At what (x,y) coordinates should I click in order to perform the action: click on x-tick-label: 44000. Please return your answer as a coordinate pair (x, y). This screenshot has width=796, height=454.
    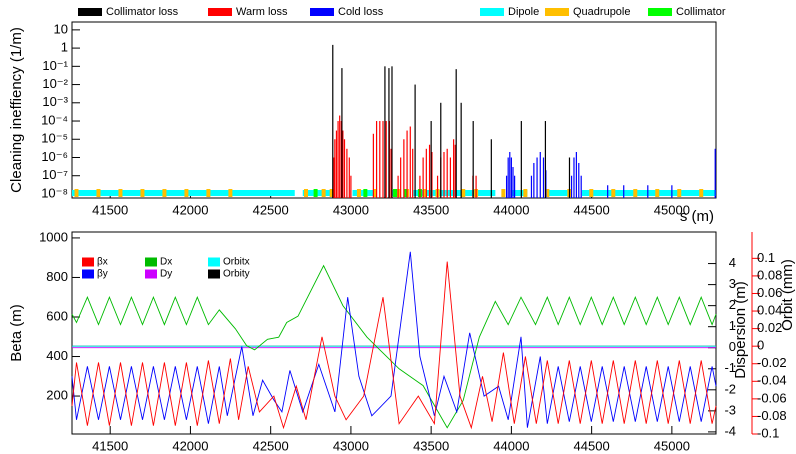
    Looking at the image, I should click on (511, 445).